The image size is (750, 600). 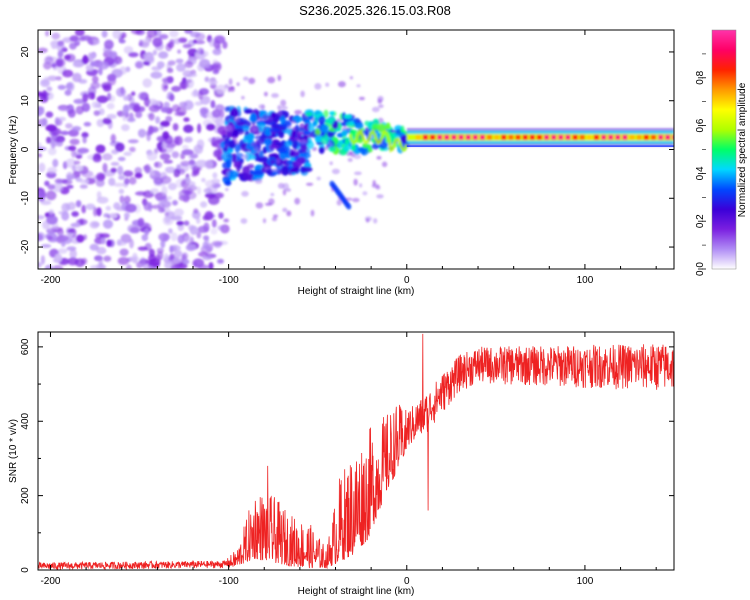 I want to click on spectrogram-ylabel: Frequency (Hz), so click(x=13, y=150).